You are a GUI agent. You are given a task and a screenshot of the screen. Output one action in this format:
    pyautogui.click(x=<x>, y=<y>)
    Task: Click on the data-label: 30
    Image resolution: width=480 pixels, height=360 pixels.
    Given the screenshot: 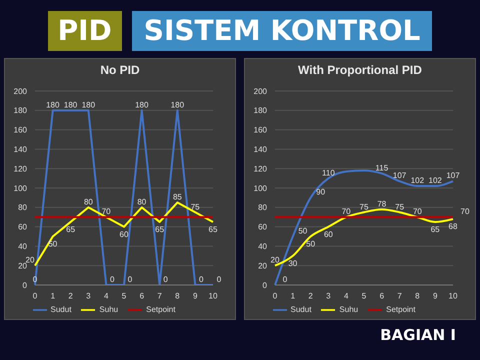 What is the action you would take?
    pyautogui.click(x=293, y=263)
    